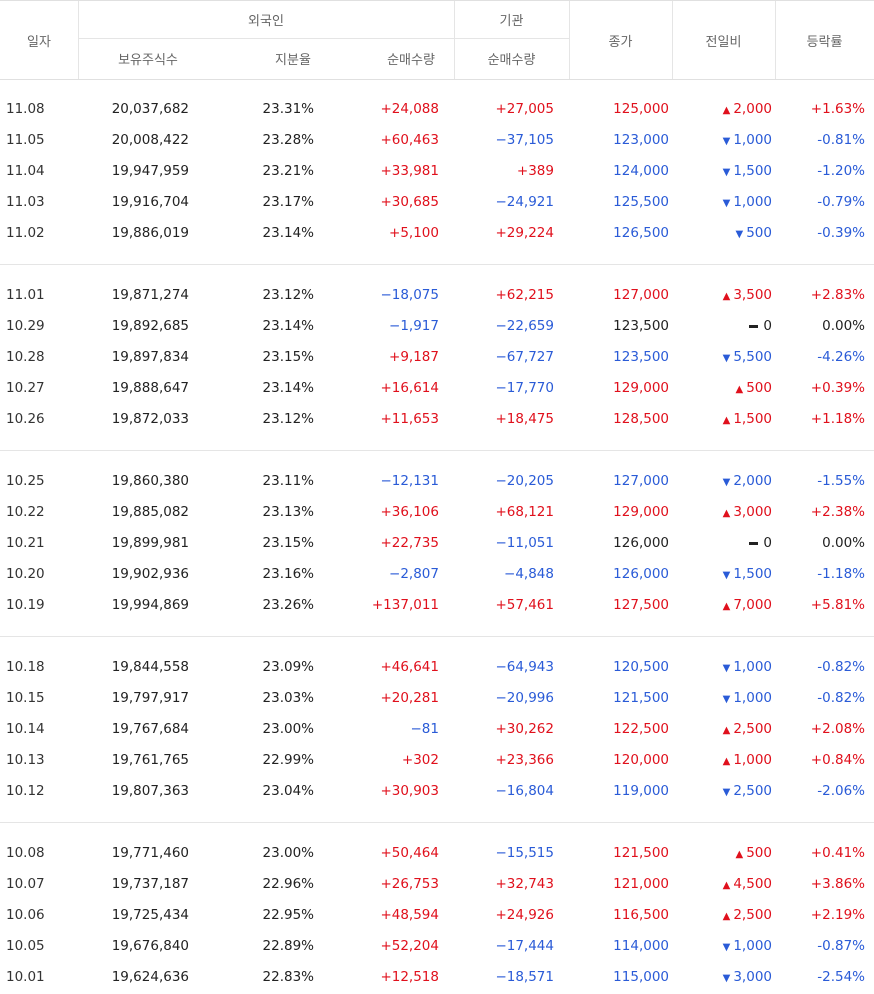 Image resolution: width=874 pixels, height=994 pixels. What do you see at coordinates (641, 357) in the screenshot?
I see `row-close: 123,500` at bounding box center [641, 357].